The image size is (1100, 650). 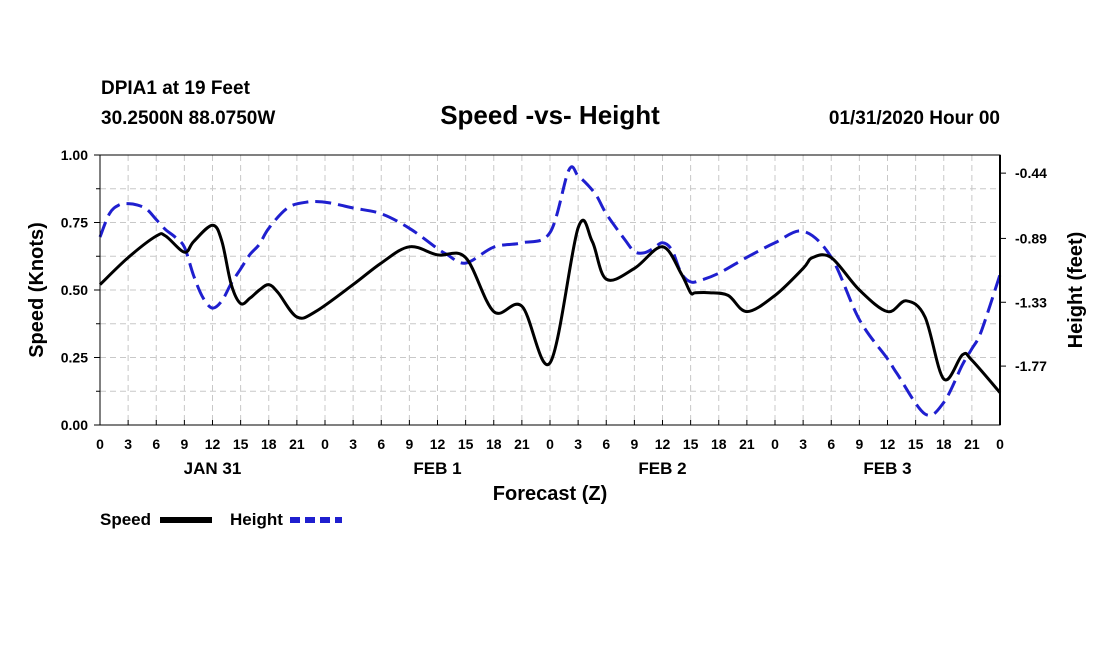 What do you see at coordinates (914, 118) in the screenshot?
I see `forecast-datetime: 01/31/2020 Hour 00` at bounding box center [914, 118].